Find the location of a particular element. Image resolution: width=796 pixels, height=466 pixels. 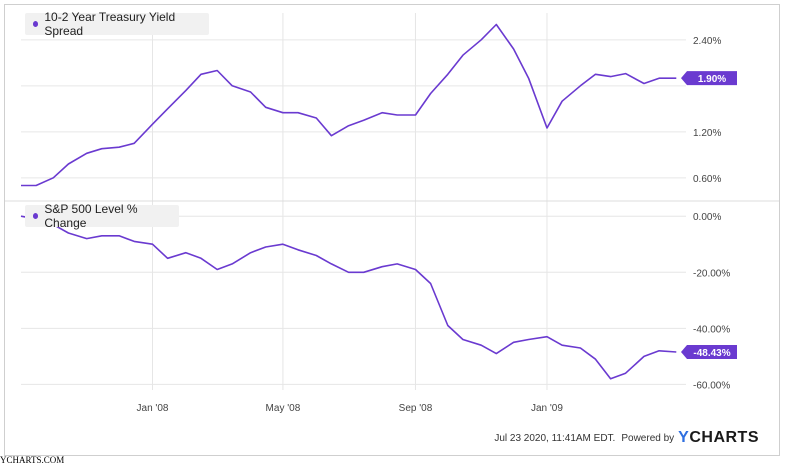

watermark-text: YCHARTS.COM is located at coordinates (32, 460).